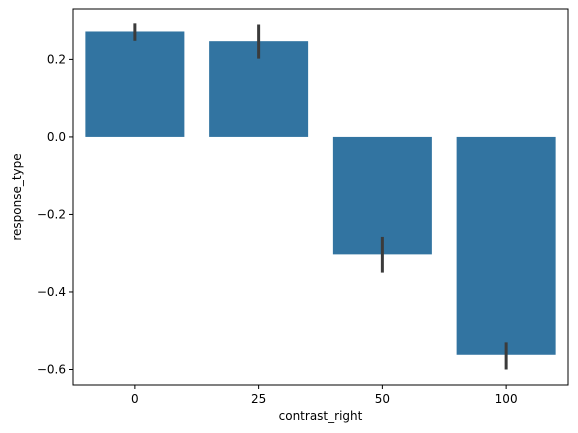 This screenshot has height=433, width=578. Describe the element at coordinates (17, 196) in the screenshot. I see `y-axis-label: response_type` at that location.